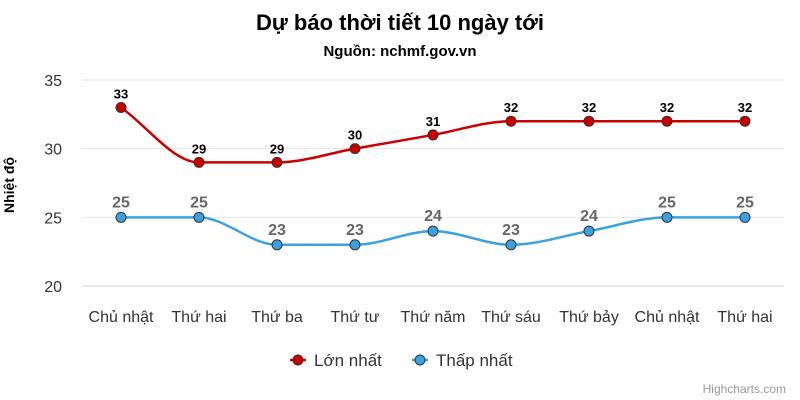  What do you see at coordinates (53, 150) in the screenshot?
I see `y-tick-label: 30` at bounding box center [53, 150].